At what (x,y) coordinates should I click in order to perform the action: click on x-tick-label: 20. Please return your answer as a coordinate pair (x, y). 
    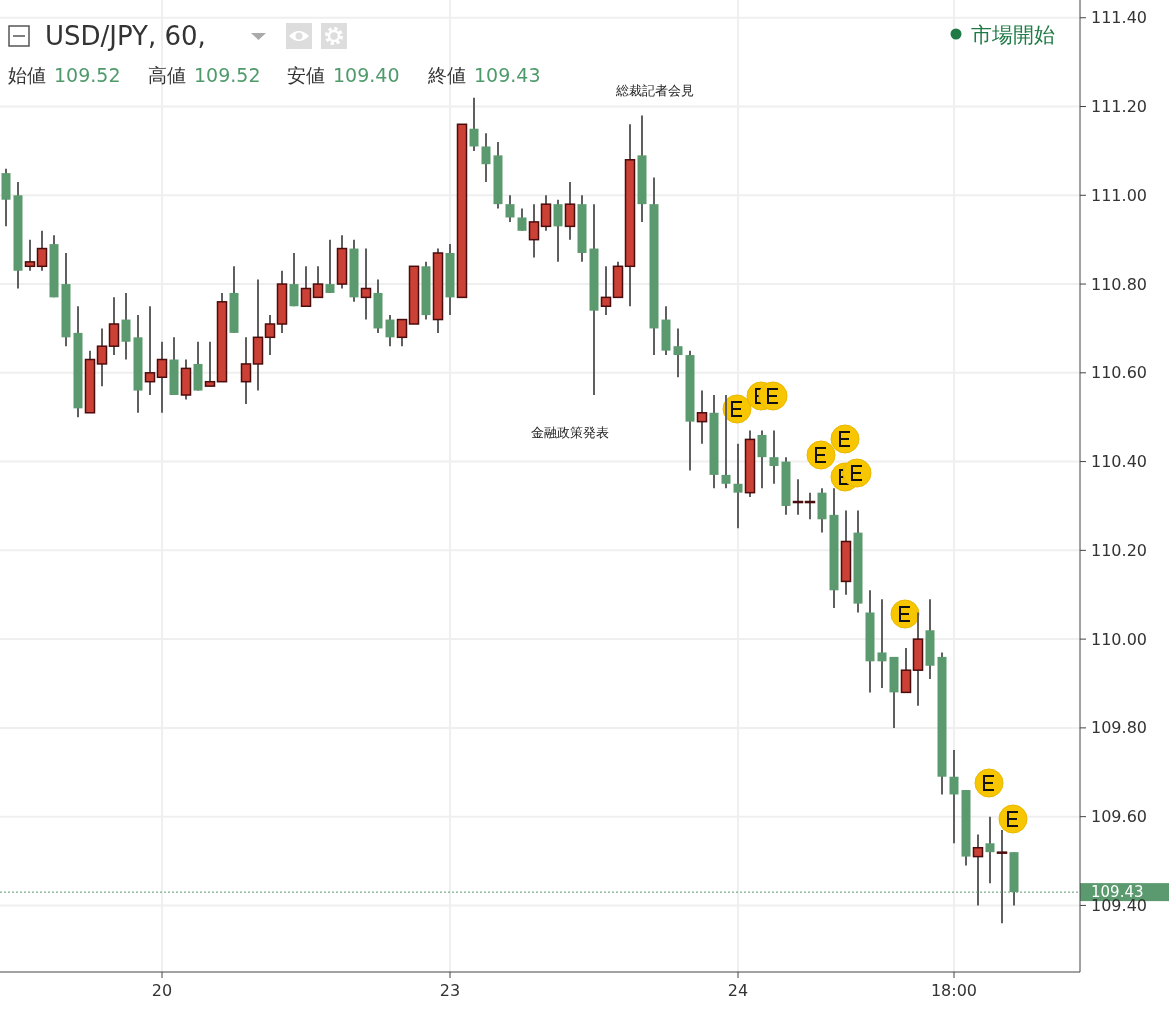
    Looking at the image, I should click on (162, 990).